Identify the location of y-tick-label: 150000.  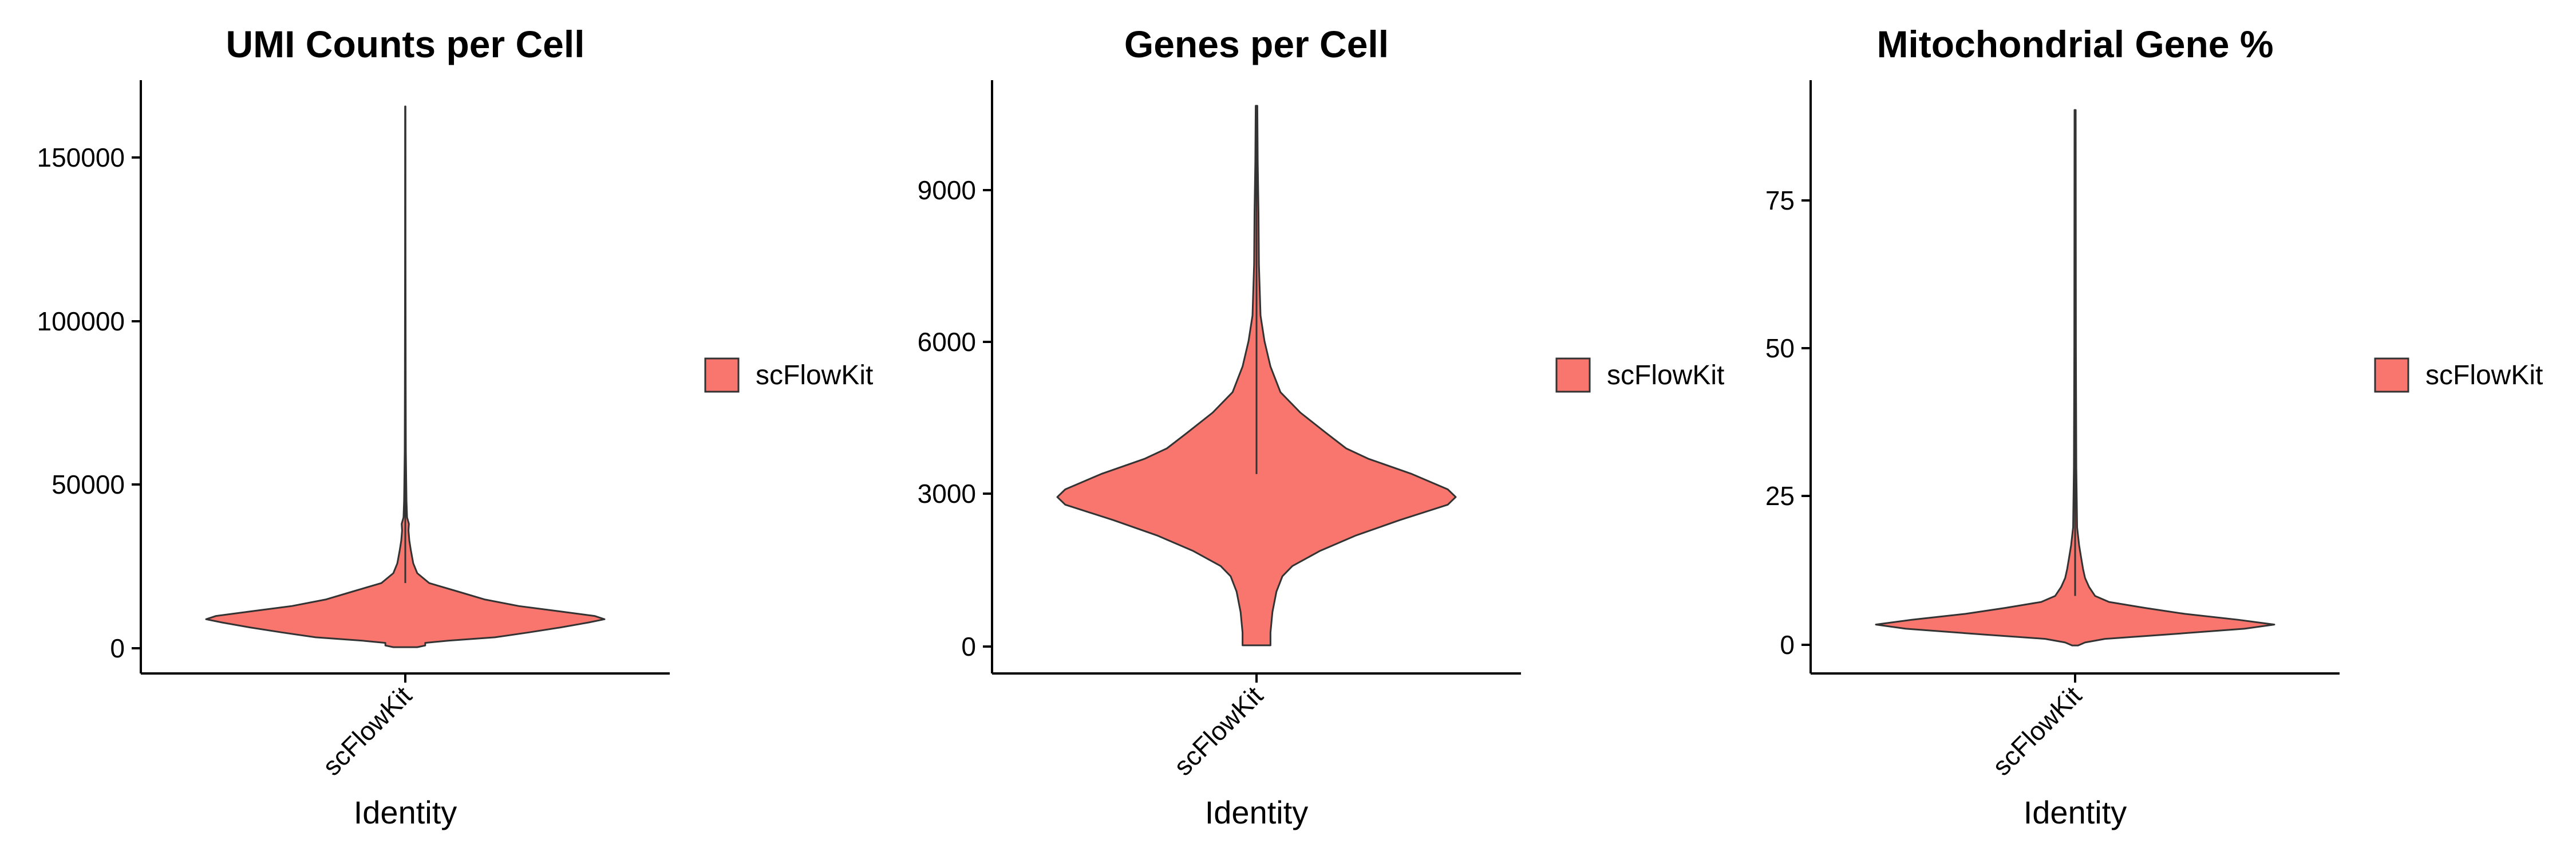
(81, 157).